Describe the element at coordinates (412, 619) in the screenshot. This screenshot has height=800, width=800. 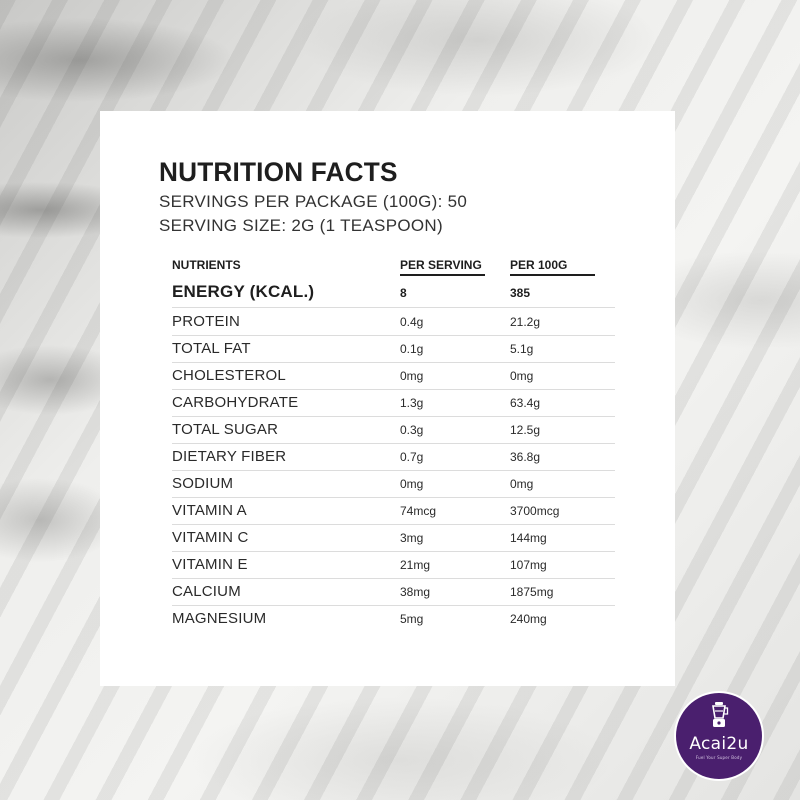
I see `per-serving-value: 5mg` at that location.